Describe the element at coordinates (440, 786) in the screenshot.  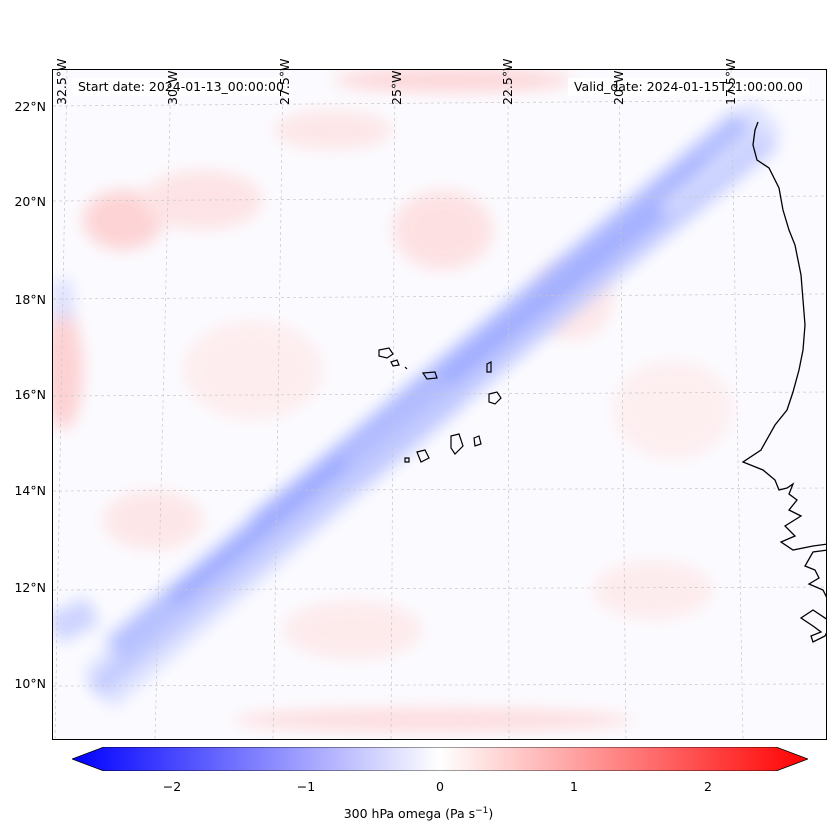
I see `colorbar-tick-0: 0` at that location.